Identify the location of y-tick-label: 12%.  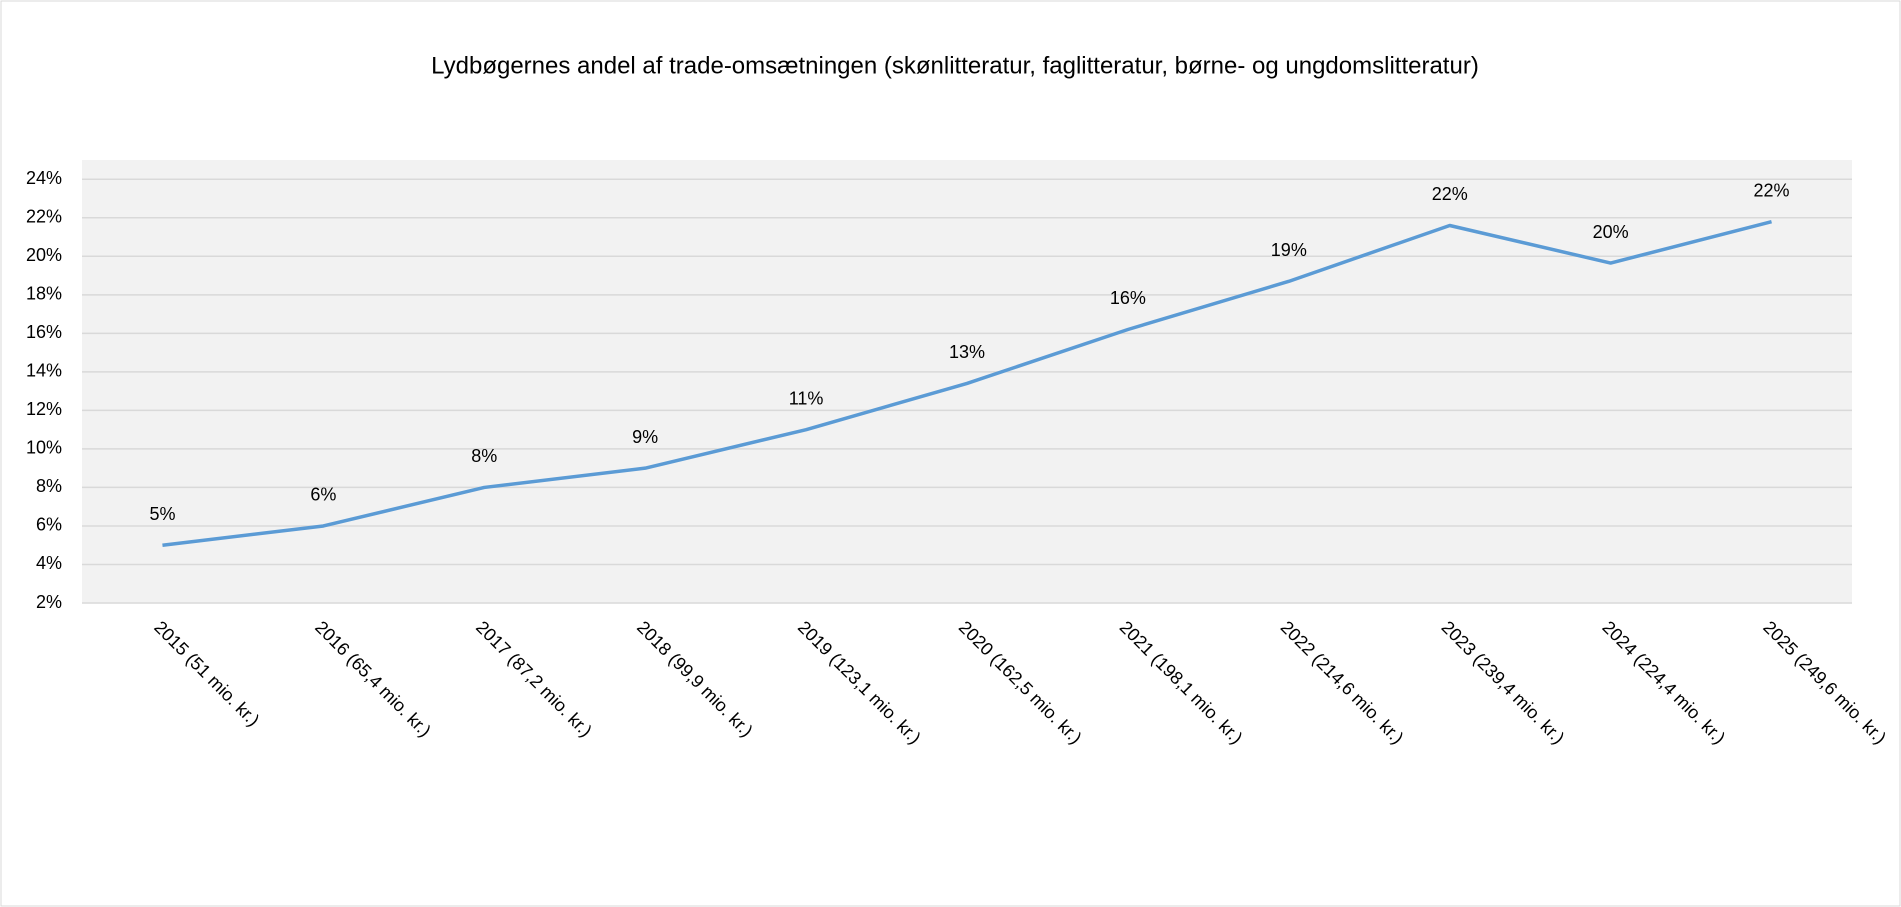
(44, 409).